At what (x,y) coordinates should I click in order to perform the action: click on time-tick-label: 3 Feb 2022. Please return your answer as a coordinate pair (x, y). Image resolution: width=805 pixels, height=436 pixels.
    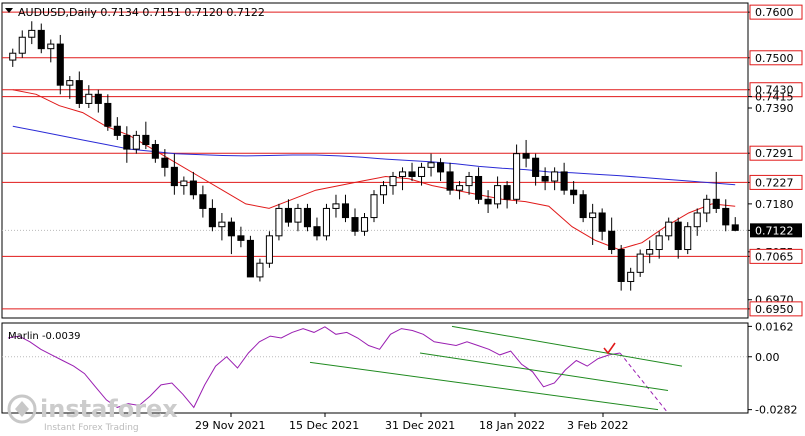
    Looking at the image, I should click on (597, 425).